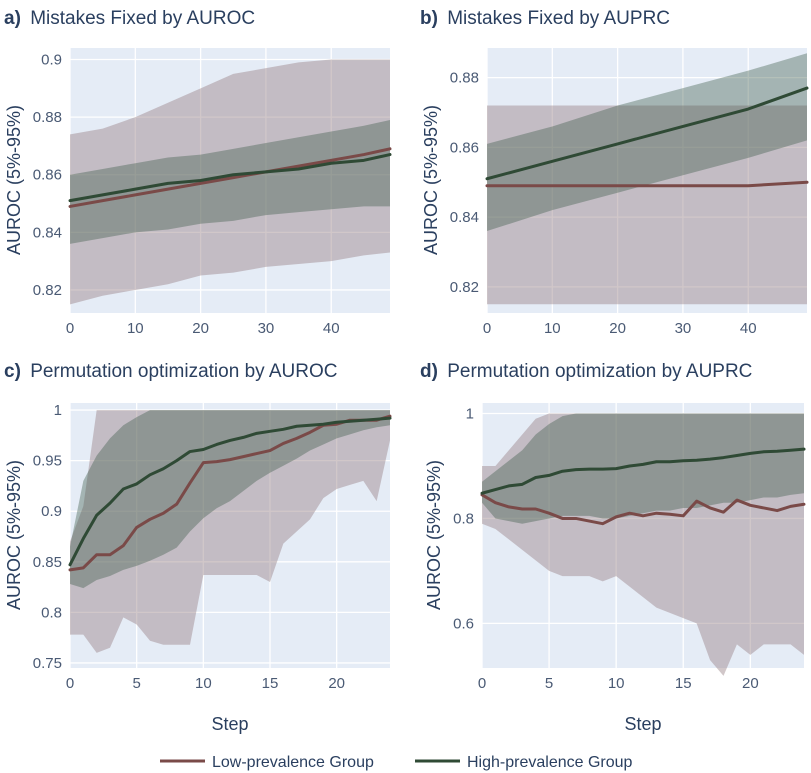  I want to click on panel-b-ytick-3: 0.88, so click(464, 78).